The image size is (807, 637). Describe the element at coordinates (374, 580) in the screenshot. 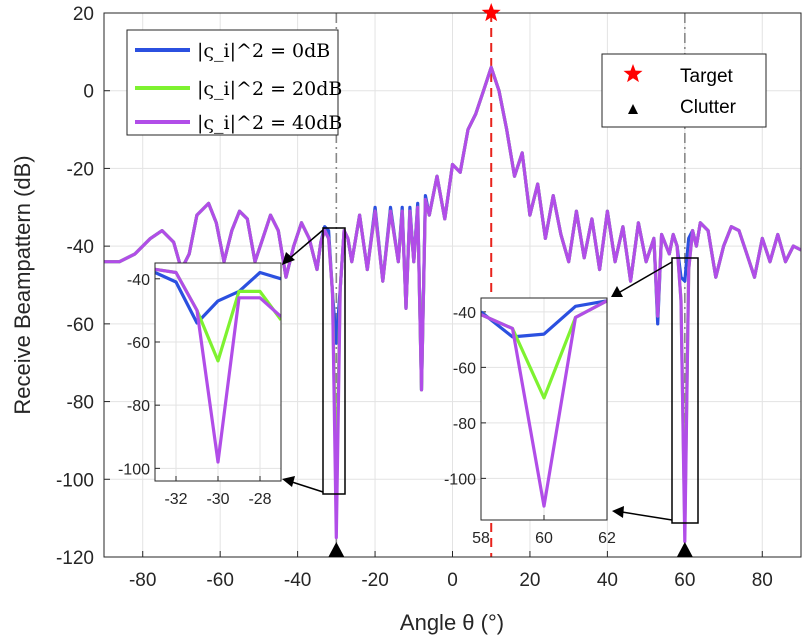

I see `x-tick-label: -20` at that location.